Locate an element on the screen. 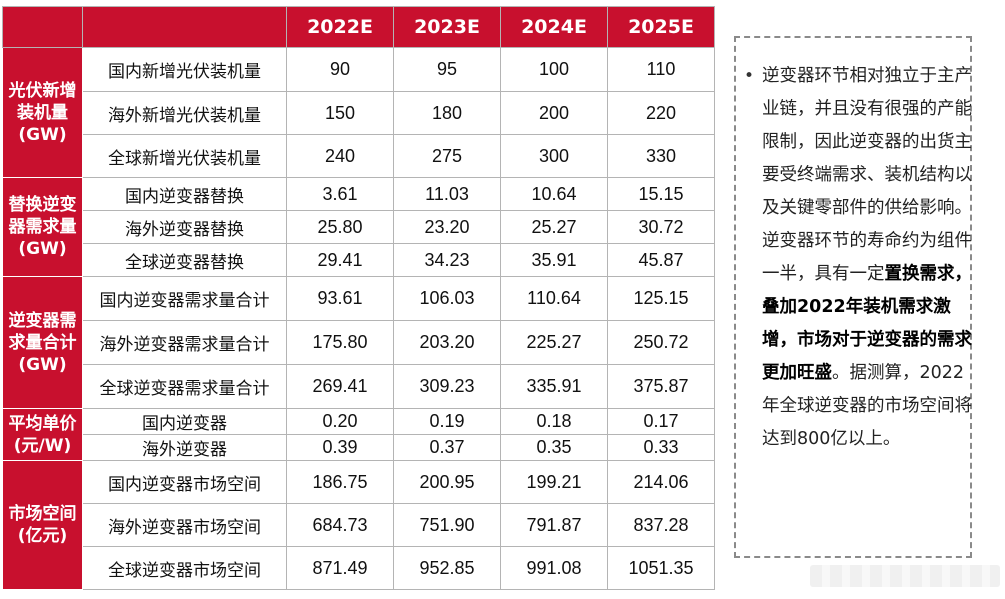 Image resolution: width=1005 pixels, height=599 pixels. row-label: 国内新增光伏装机量 is located at coordinates (184, 69).